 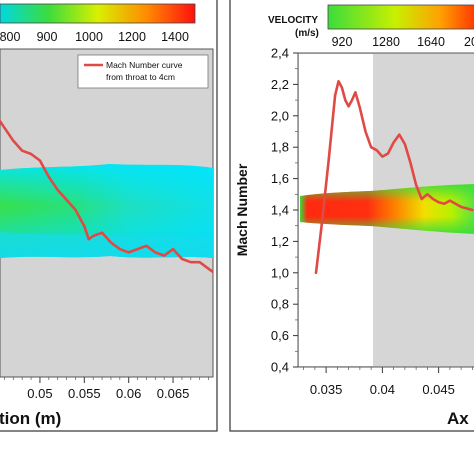 What do you see at coordinates (403, 42) in the screenshot?
I see `right-colorbar-ticks: 920 1280 1640 20` at bounding box center [403, 42].